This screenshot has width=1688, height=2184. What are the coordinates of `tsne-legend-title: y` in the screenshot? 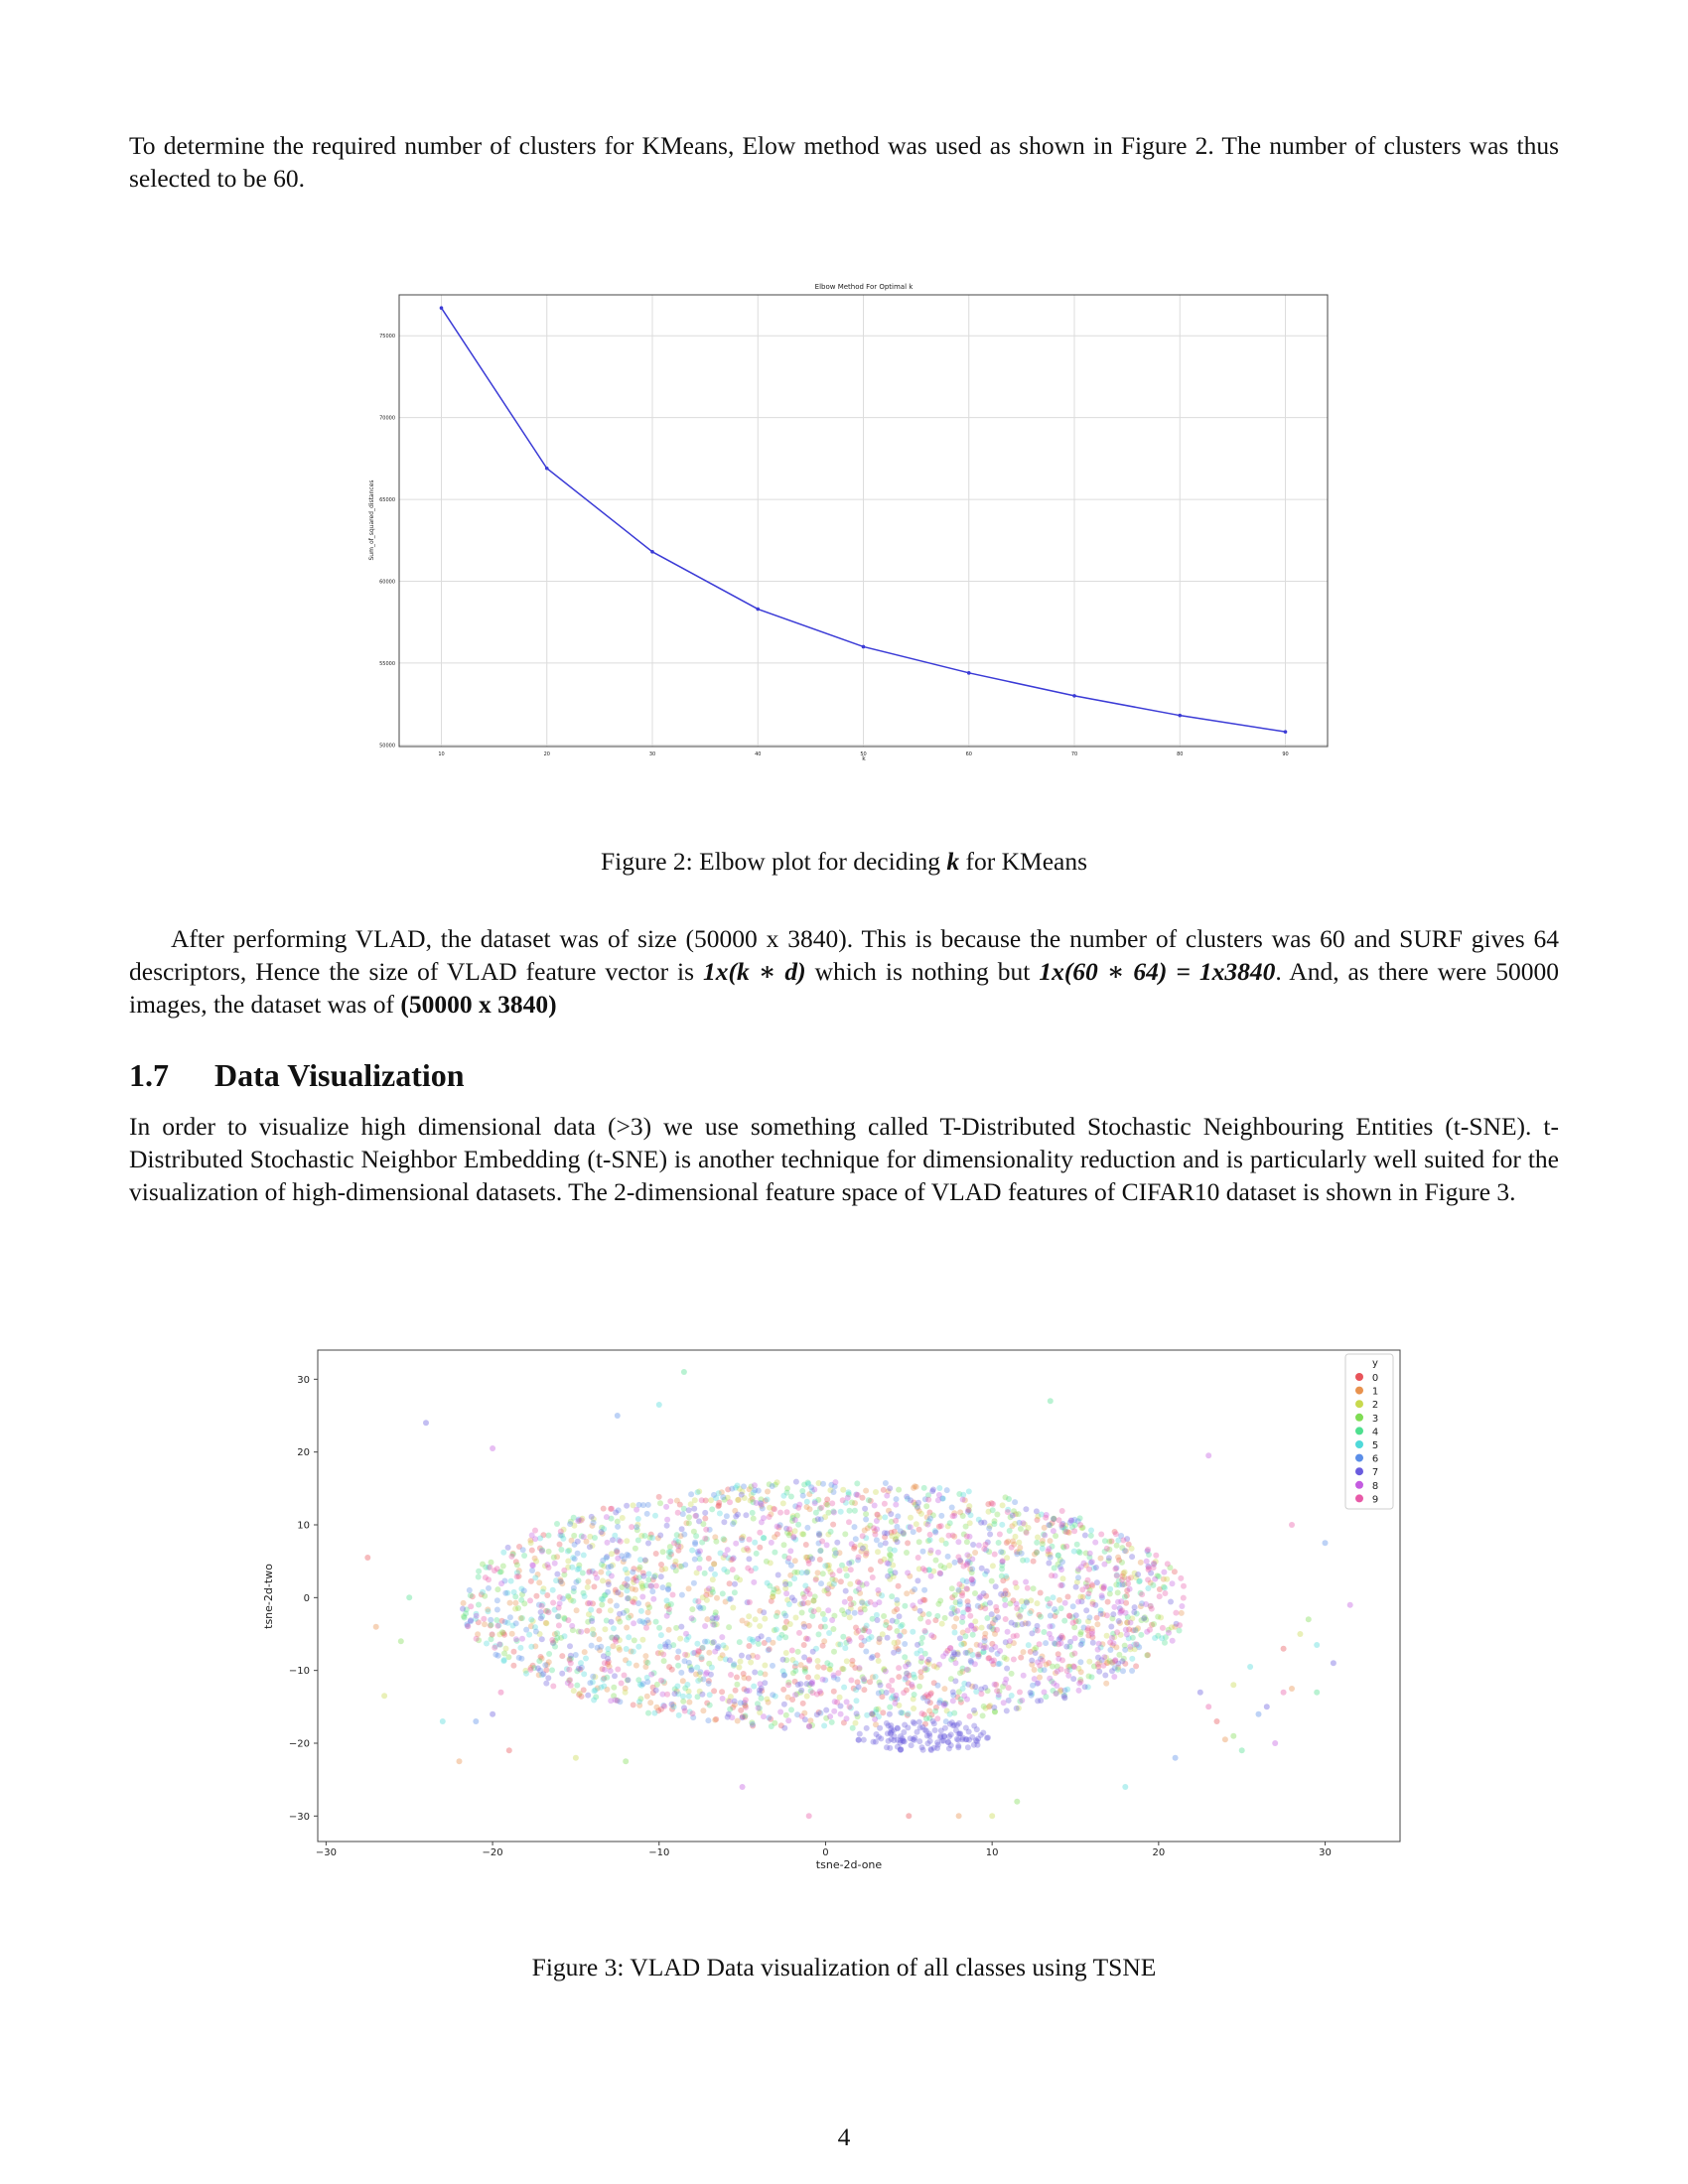 It's located at (1375, 1363).